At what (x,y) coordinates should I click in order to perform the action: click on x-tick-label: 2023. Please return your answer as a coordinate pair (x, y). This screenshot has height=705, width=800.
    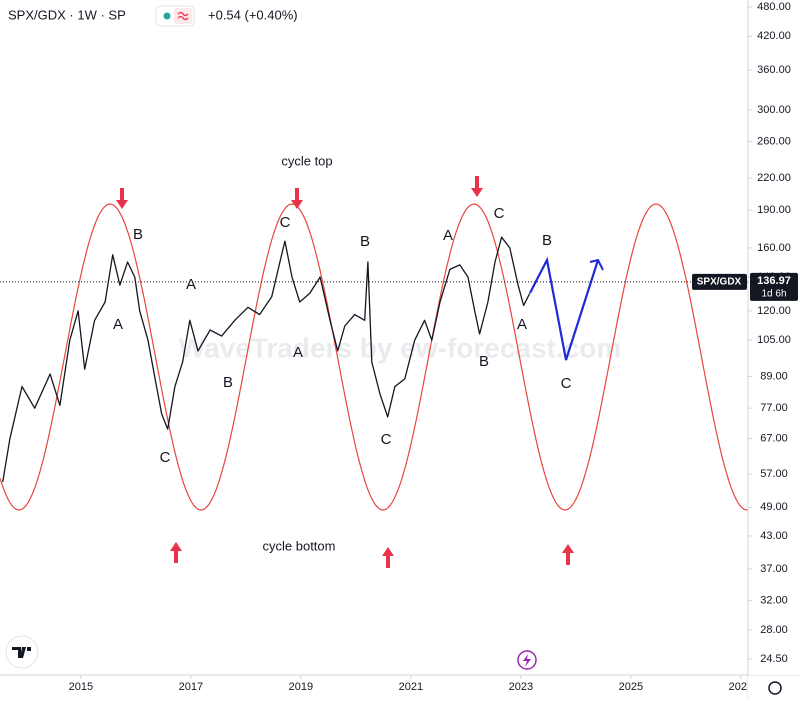
    Looking at the image, I should click on (521, 687).